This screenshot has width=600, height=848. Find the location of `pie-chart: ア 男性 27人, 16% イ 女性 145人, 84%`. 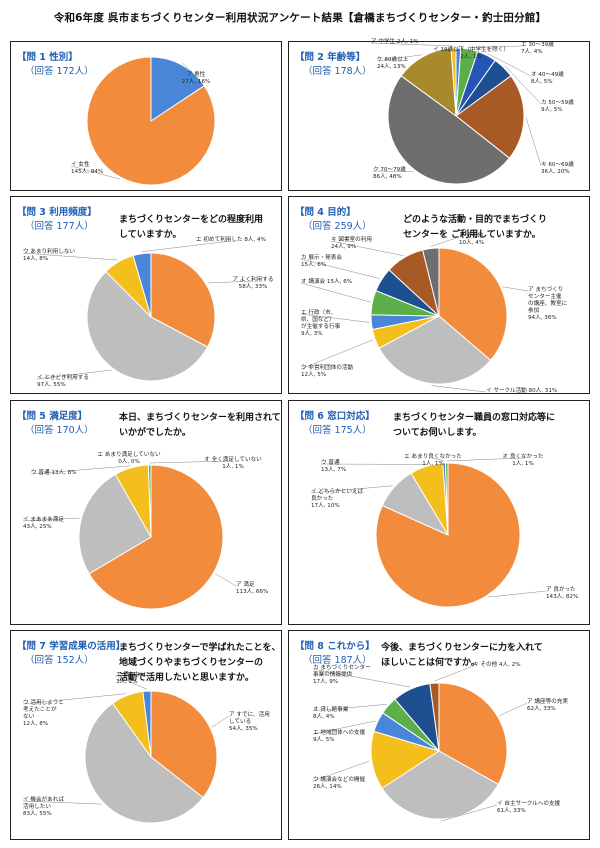

pie-chart: ア 男性 27人, 16% イ 女性 145人, 84% is located at coordinates (143, 121).